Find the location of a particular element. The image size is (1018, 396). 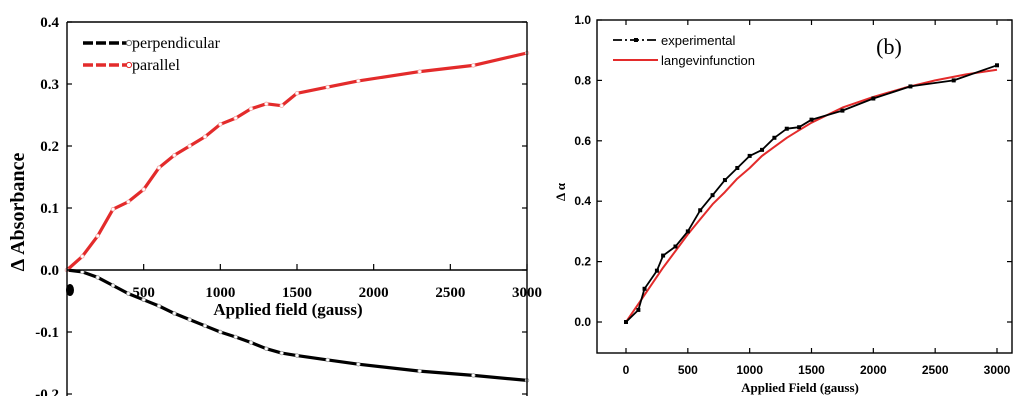

panel-a-x-tick-label: 3000 is located at coordinates (527, 293).